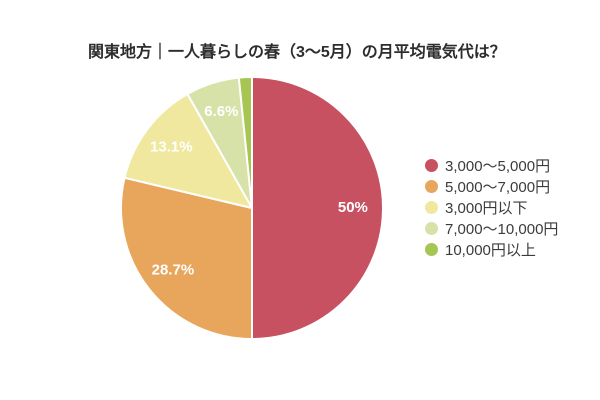 The image size is (600, 400). I want to click on legend-label: 10,000円以上, so click(490, 250).